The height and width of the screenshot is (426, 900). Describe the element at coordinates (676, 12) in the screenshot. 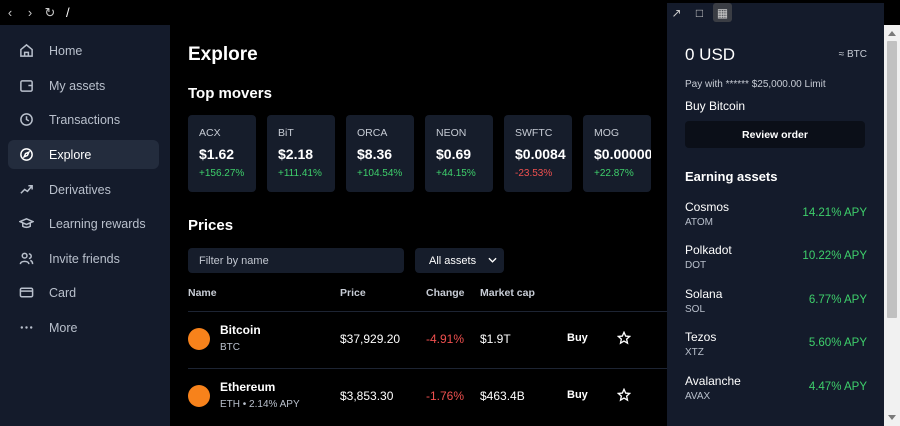

I see `cursor-tool-icon: ↗` at that location.